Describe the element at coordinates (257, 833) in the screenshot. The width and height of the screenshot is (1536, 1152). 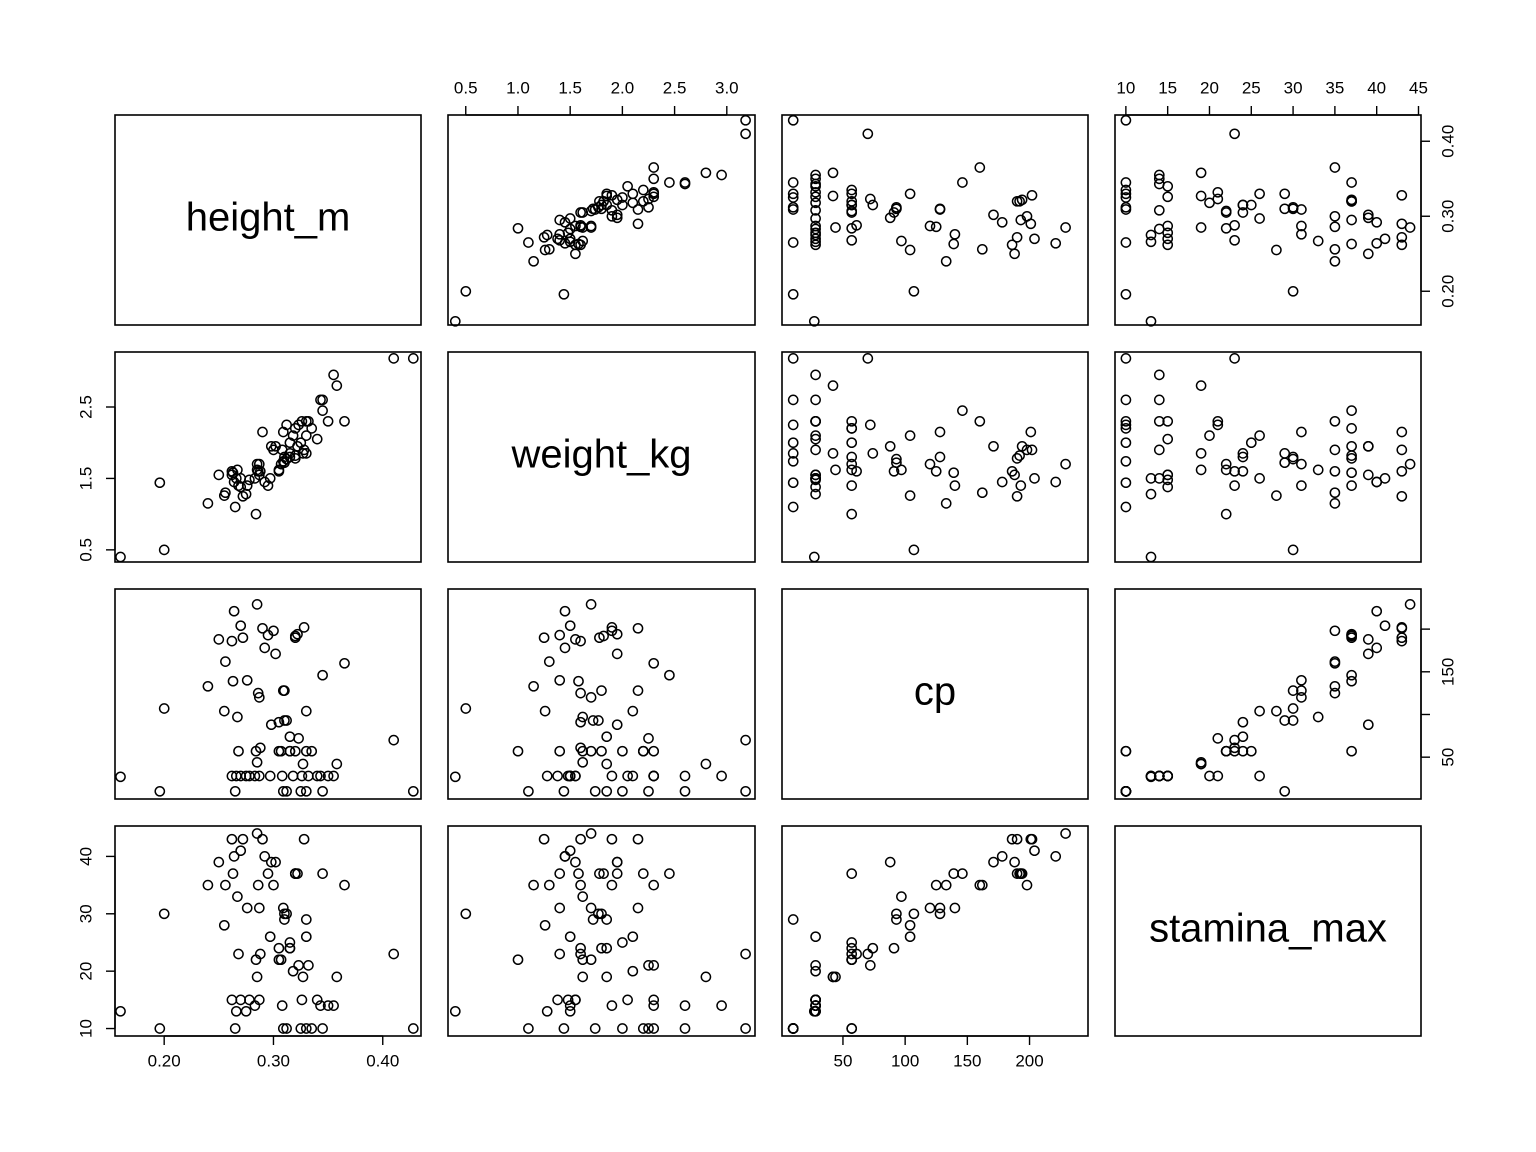
I see `point-24-stamina_max-vs-height_m` at that location.